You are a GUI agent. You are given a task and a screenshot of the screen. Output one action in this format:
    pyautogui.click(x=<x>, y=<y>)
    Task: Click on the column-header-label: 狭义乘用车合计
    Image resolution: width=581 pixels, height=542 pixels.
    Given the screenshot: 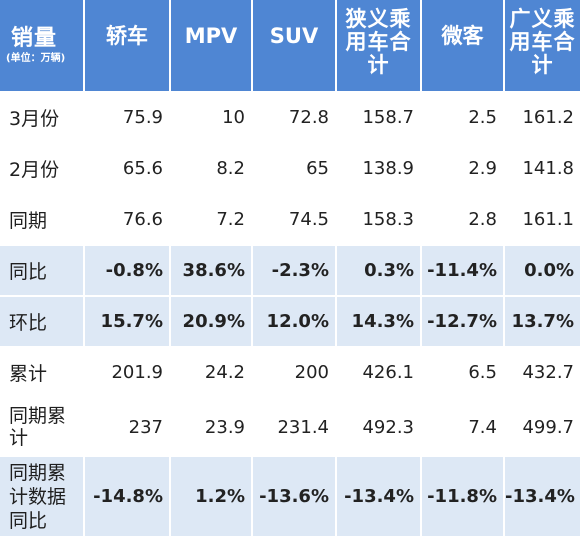 What is the action you would take?
    pyautogui.click(x=378, y=42)
    